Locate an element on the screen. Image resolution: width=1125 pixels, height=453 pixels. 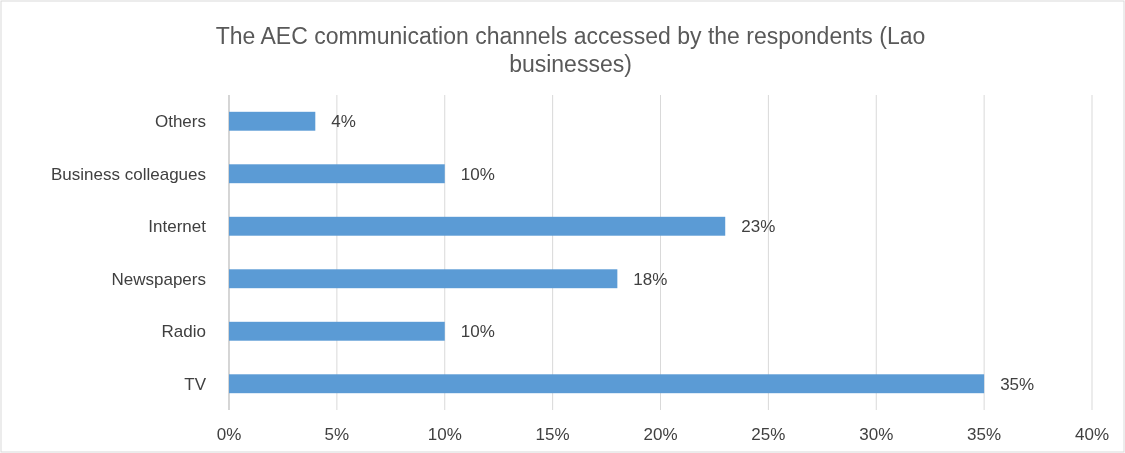
y-tick-label: Internet is located at coordinates (177, 227).